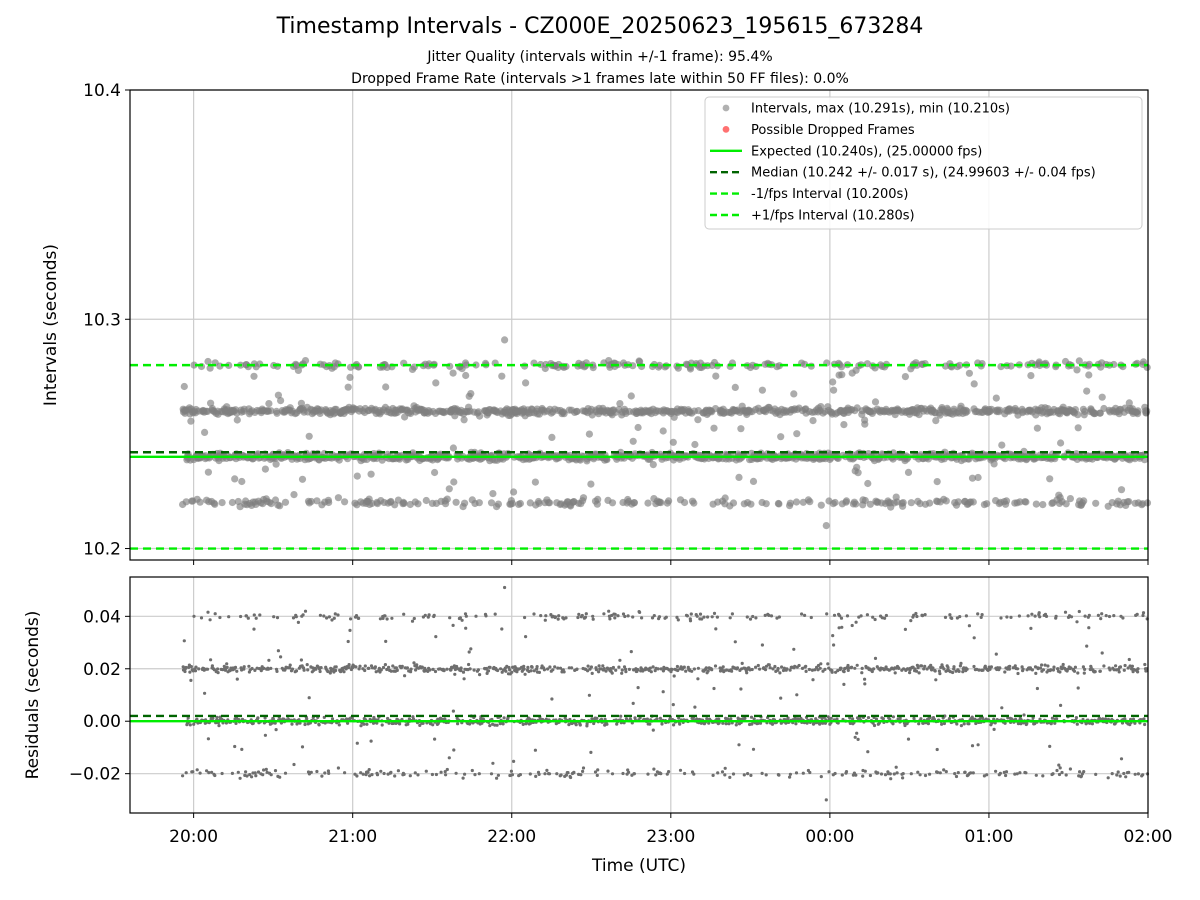 The image size is (1200, 900). What do you see at coordinates (726, 129) in the screenshot?
I see `legend-marker` at bounding box center [726, 129].